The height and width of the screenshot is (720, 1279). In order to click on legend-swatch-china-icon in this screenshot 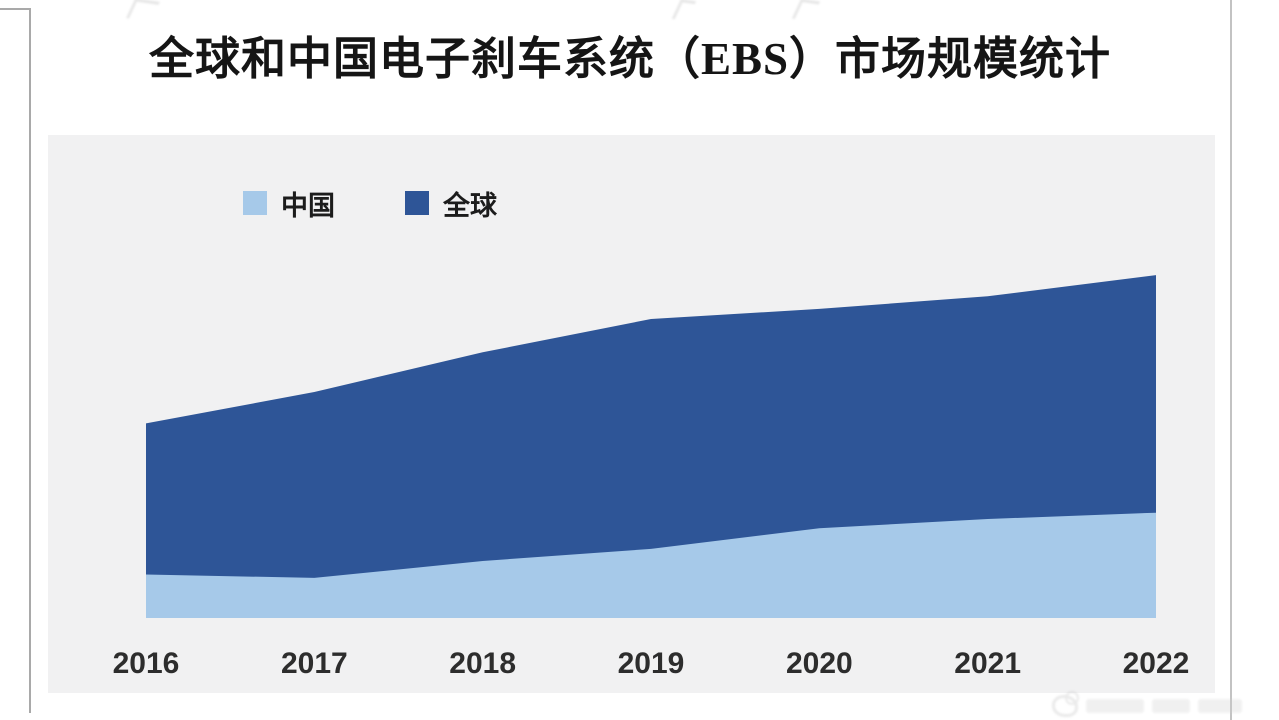, I will do `click(255, 203)`.